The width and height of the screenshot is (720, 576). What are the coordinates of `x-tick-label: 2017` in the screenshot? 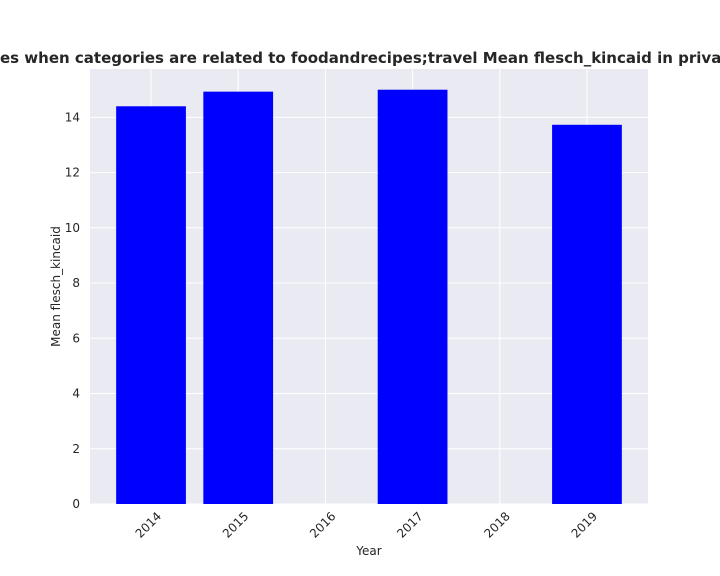 It's located at (409, 524).